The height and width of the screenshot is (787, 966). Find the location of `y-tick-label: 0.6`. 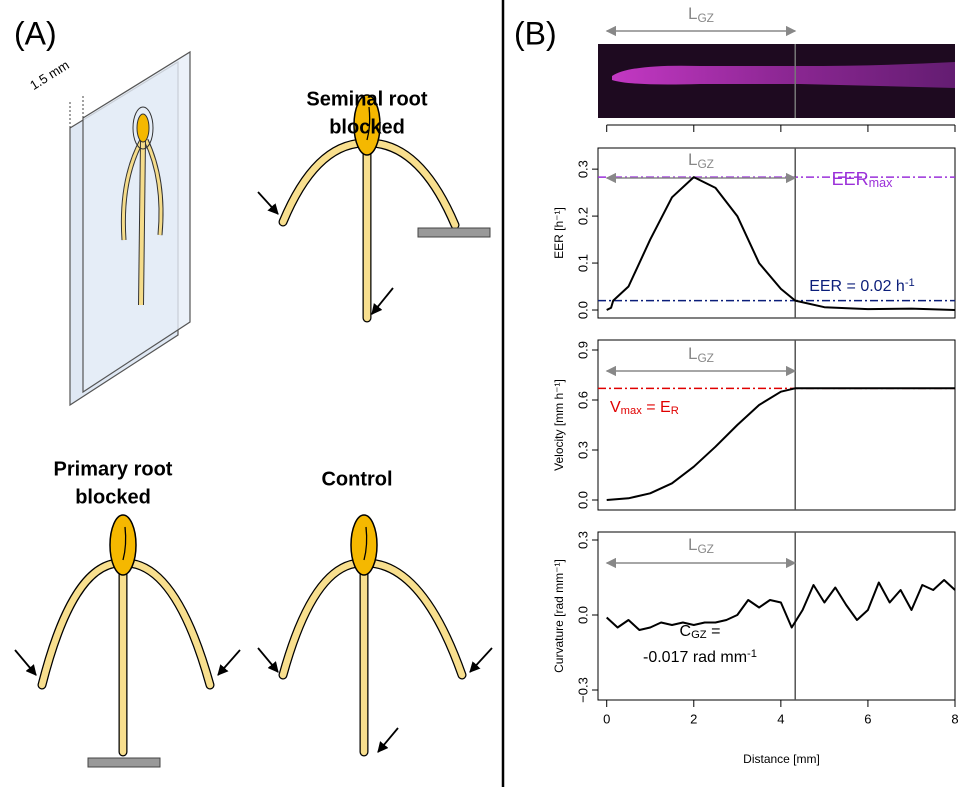

y-tick-label: 0.6 is located at coordinates (582, 400).